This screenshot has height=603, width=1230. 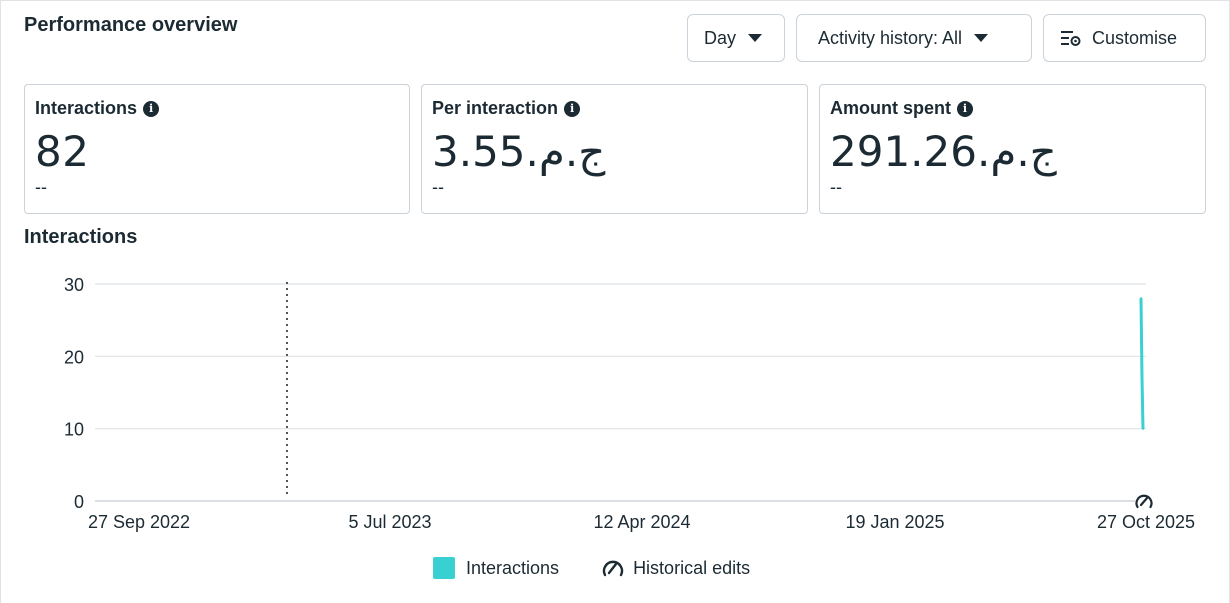 I want to click on metric-card-interactions: Interactions i 82 --, so click(x=217, y=149).